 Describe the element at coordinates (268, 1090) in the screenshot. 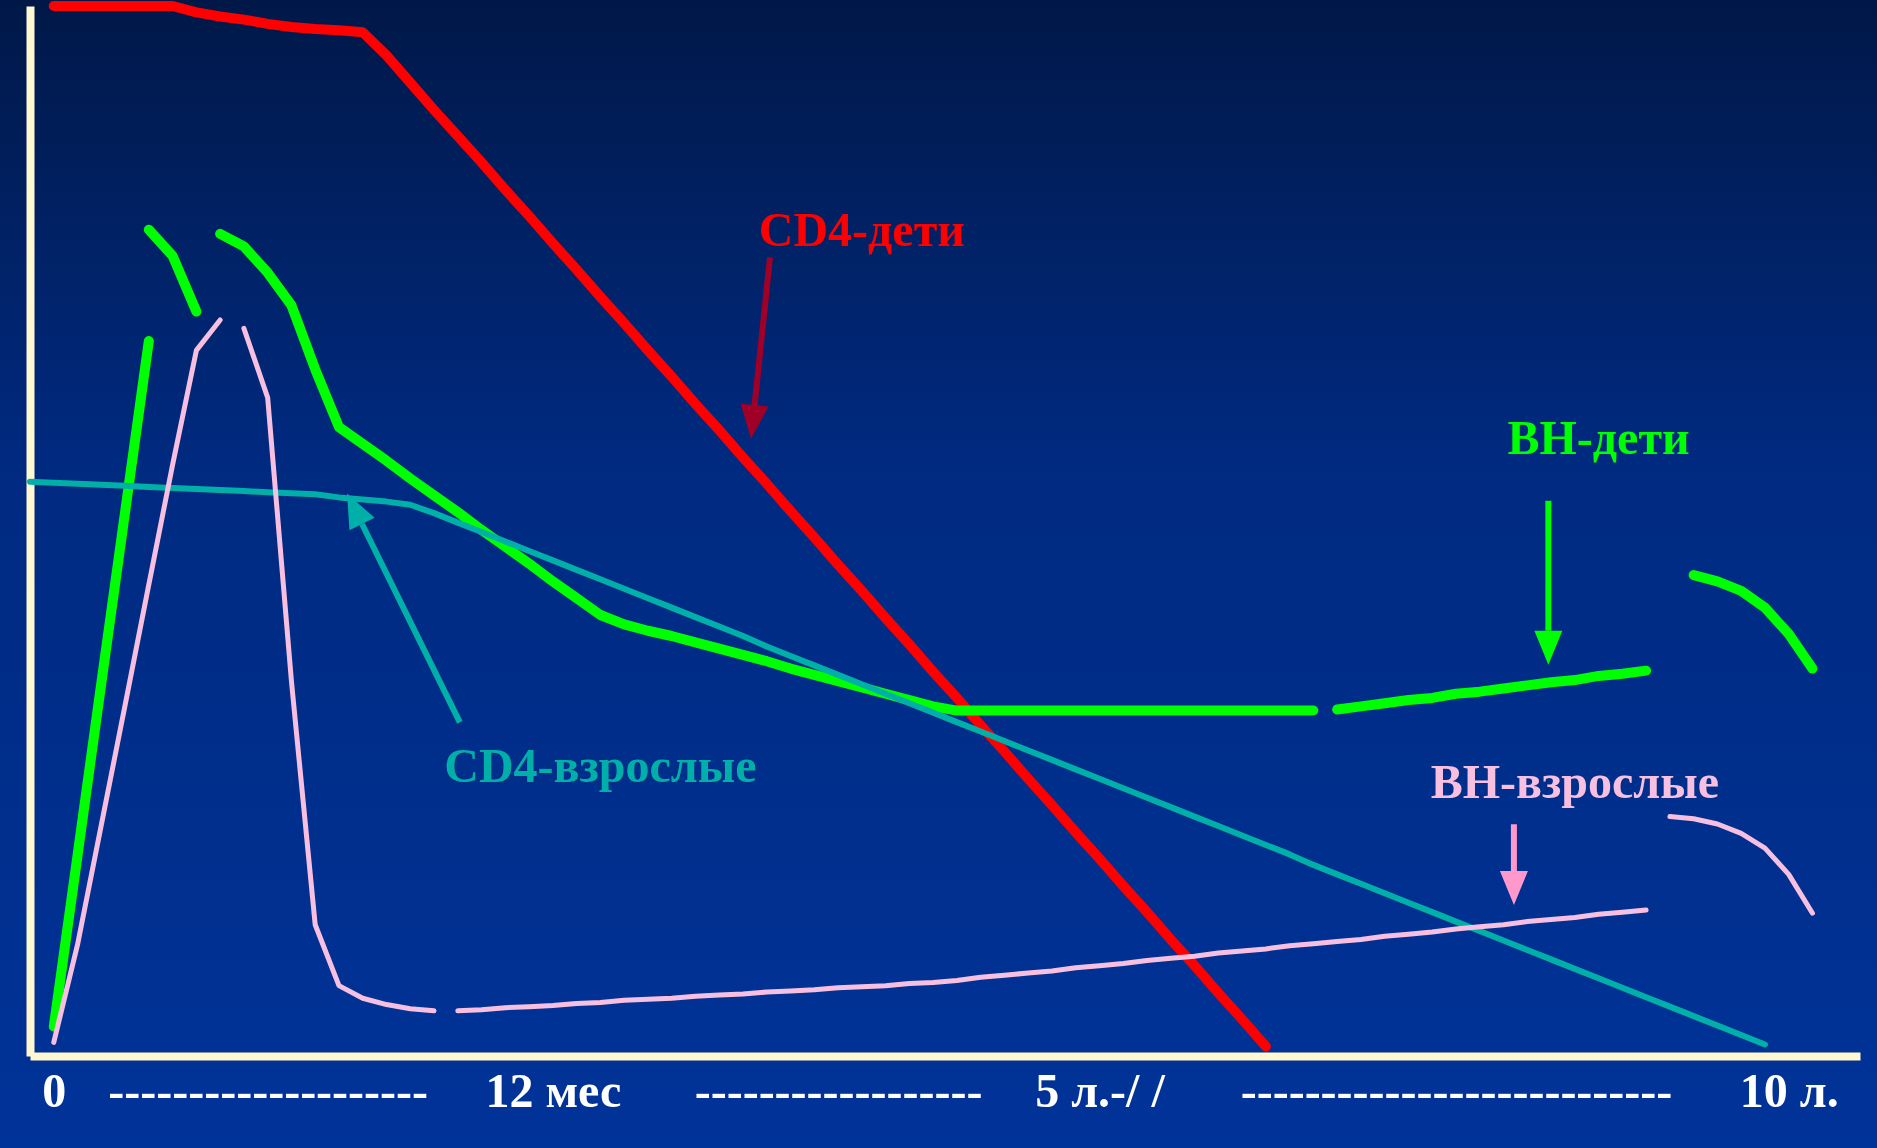

I see `x-tick-label: --------------------` at that location.